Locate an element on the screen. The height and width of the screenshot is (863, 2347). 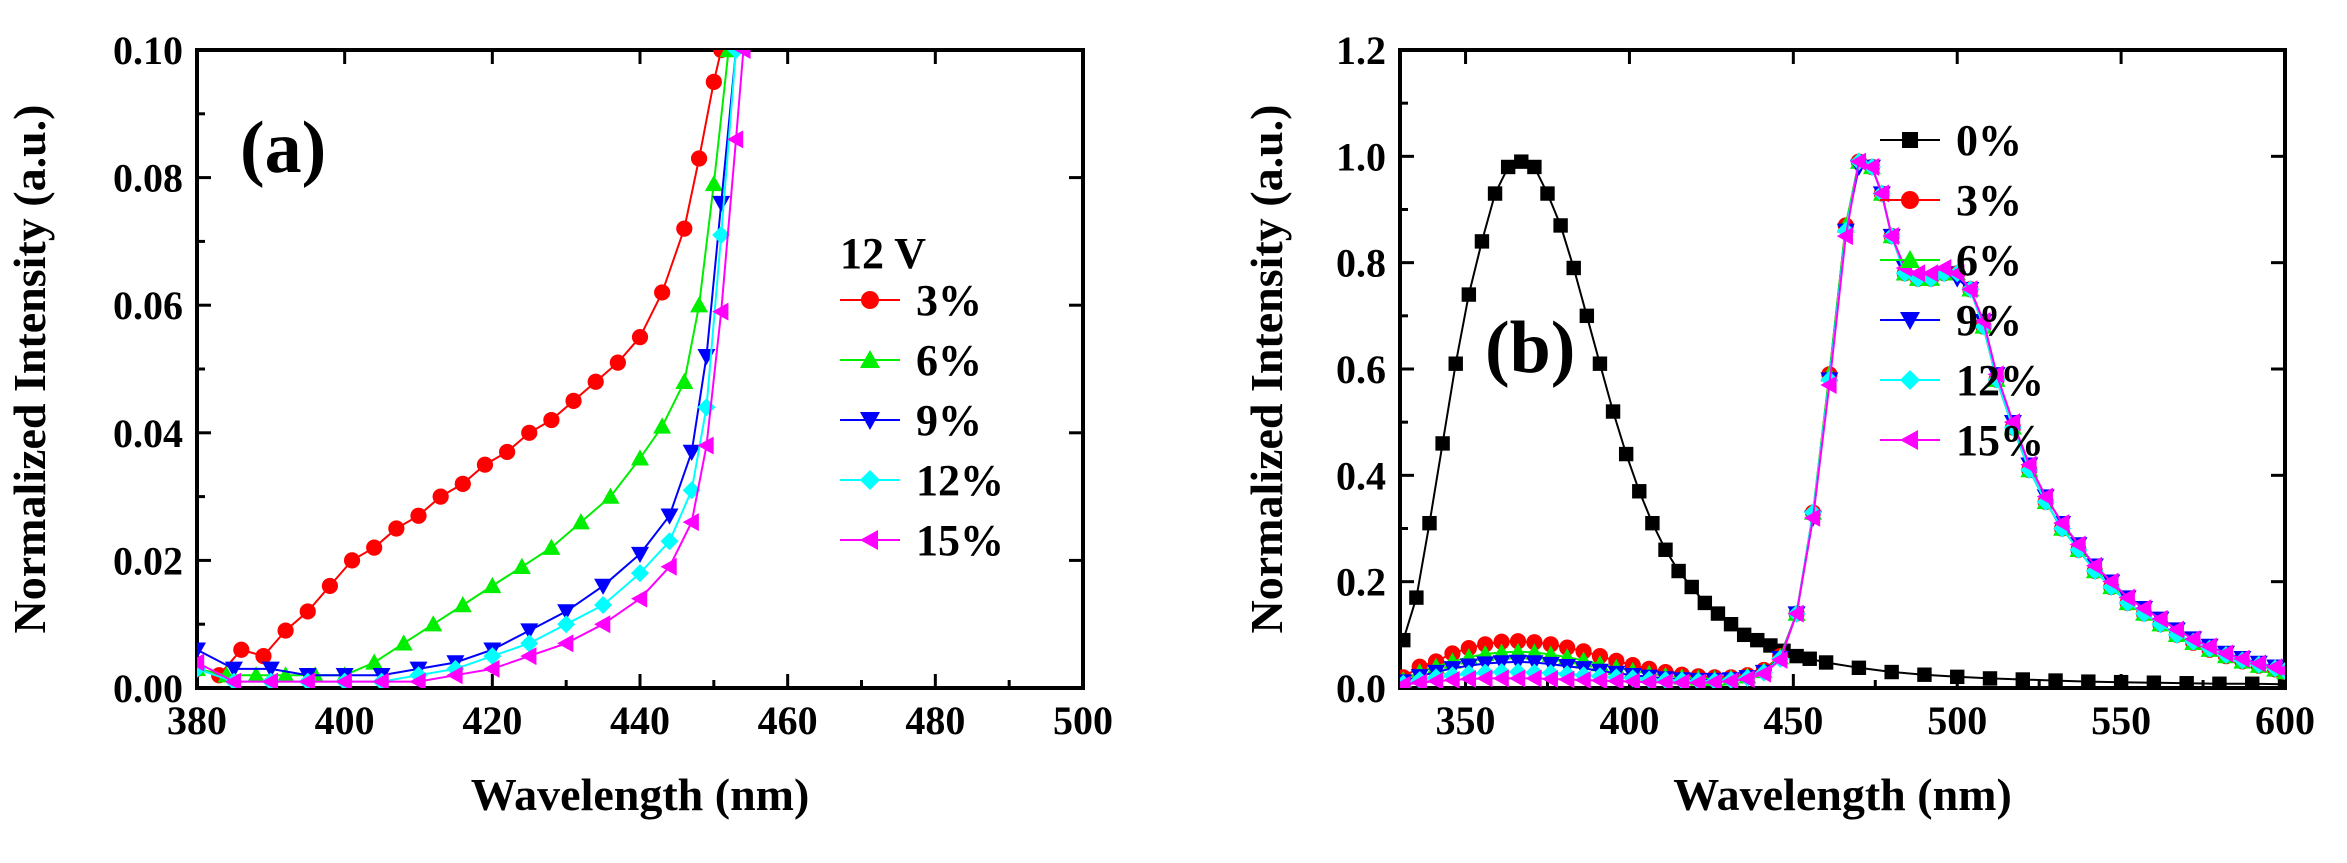
y-tick-label: 0.6 is located at coordinates (1361, 369).